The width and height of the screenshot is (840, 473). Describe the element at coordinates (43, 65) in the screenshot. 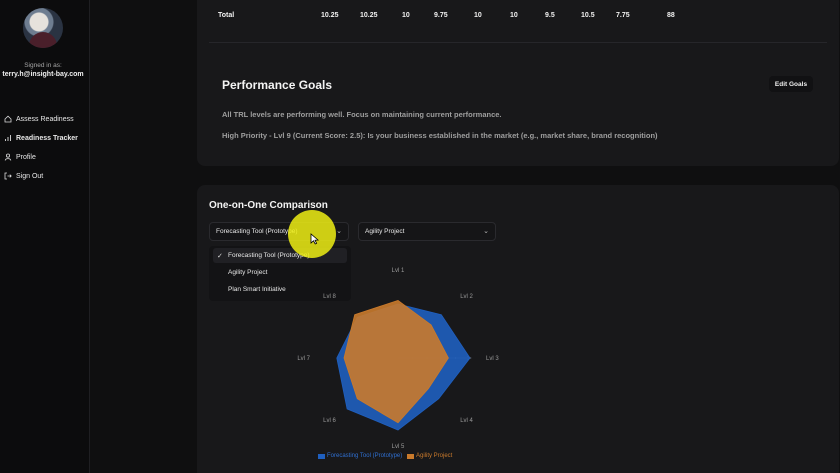

I see `signed-in-label: Signed in as:` at that location.